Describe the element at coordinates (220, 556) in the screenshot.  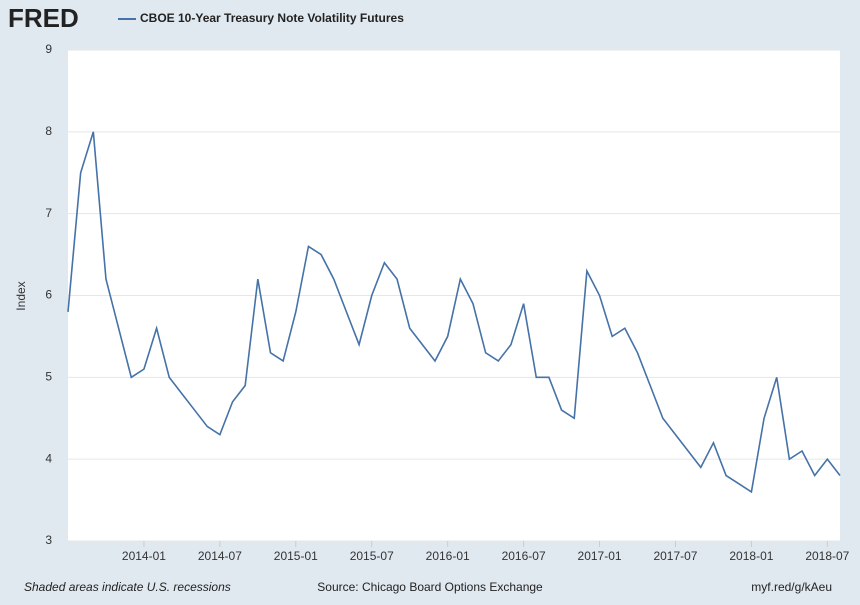
I see `x-tick-label: 2014-07` at that location.